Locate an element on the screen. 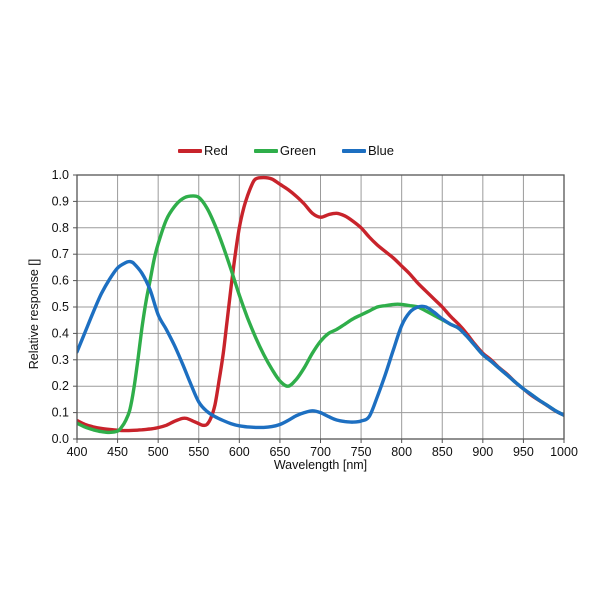 Image resolution: width=600 pixels, height=600 pixels. x-tick-label: 950 is located at coordinates (523, 452).